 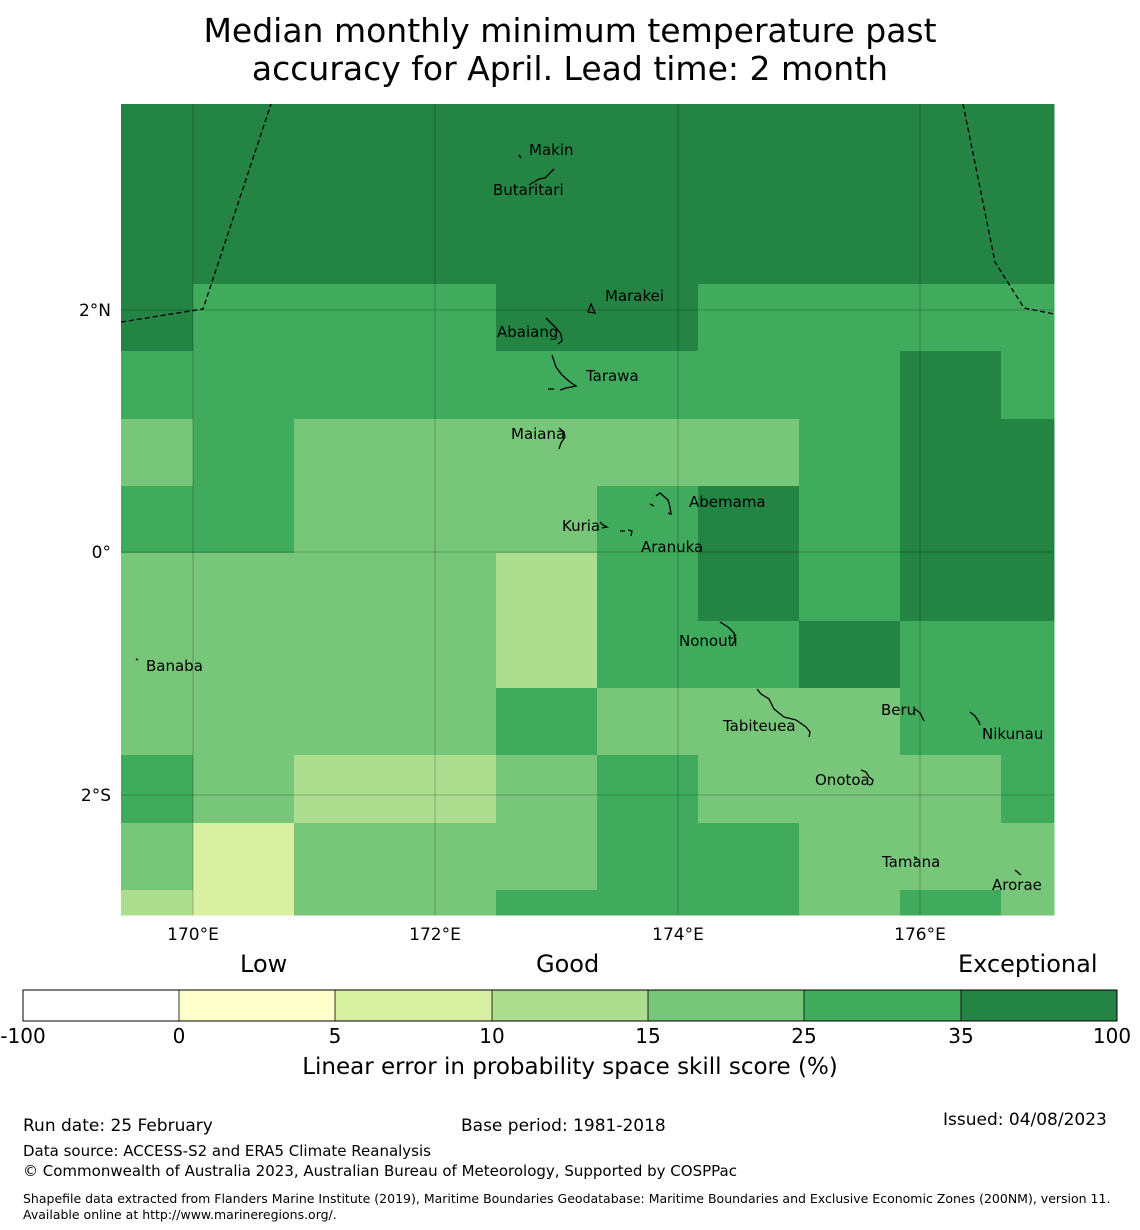 I want to click on colorbar, so click(x=570, y=1005).